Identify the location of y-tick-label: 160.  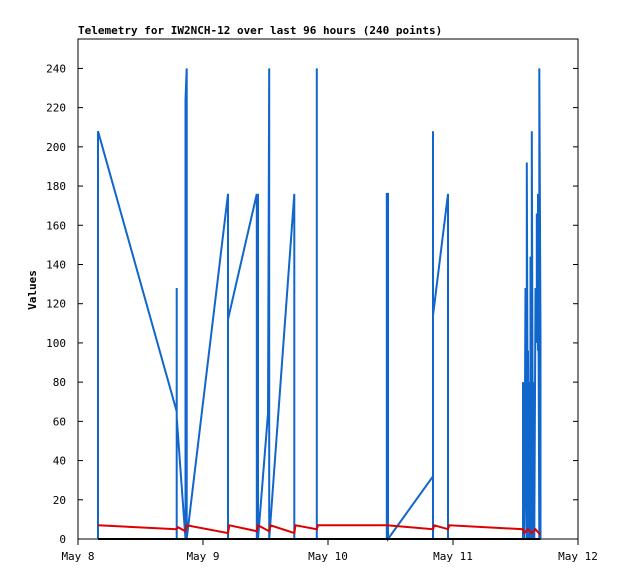
(56, 225).